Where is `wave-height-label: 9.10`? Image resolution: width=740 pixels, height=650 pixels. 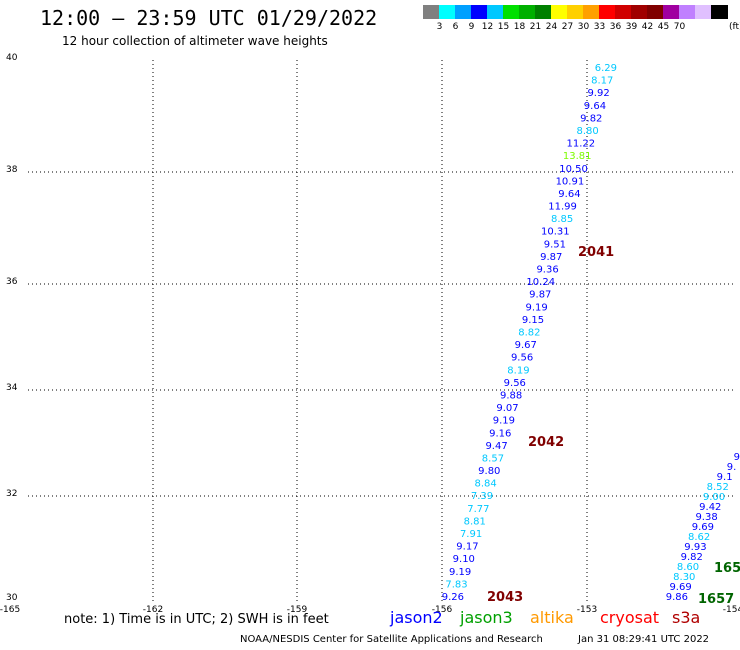 wave-height-label: 9.10 is located at coordinates (464, 559).